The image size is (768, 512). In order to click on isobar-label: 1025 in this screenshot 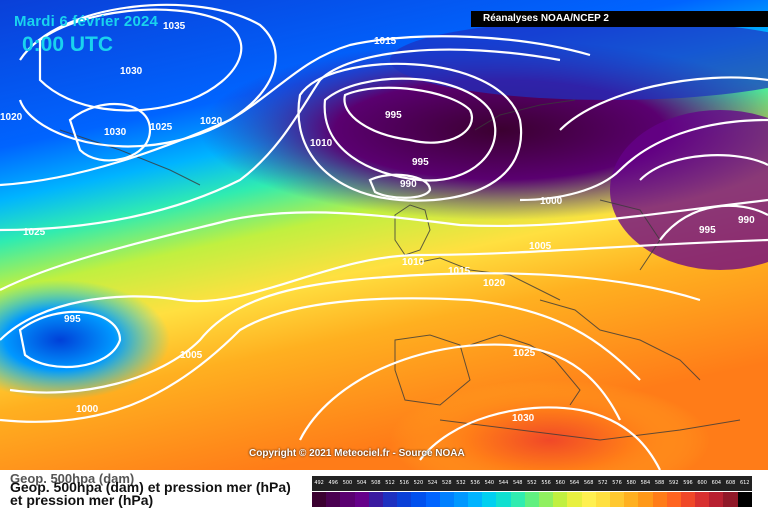, I will do `click(524, 353)`.